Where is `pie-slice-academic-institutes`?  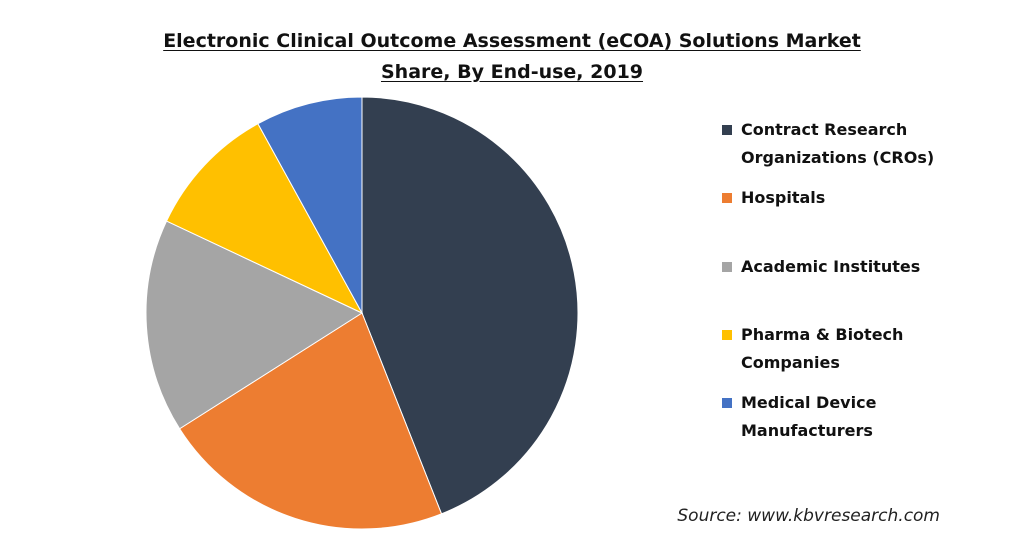
pie-slice-academic-institutes is located at coordinates (254, 325).